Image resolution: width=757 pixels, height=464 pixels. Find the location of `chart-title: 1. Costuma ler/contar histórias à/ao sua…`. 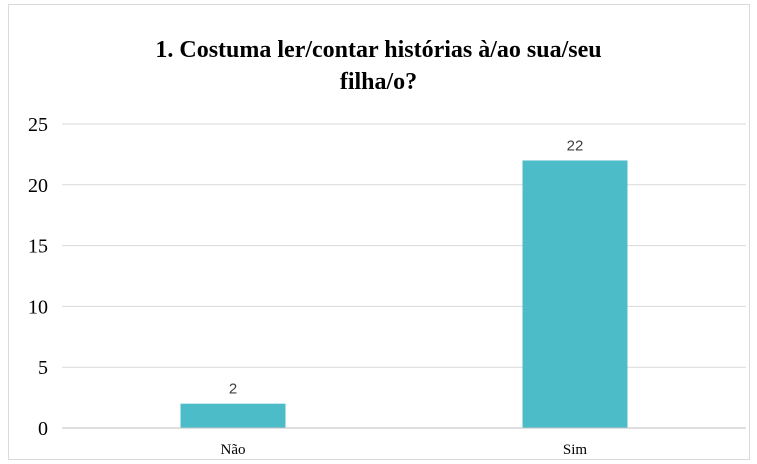

chart-title: 1. Costuma ler/contar histórias à/ao sua… is located at coordinates (378, 66).